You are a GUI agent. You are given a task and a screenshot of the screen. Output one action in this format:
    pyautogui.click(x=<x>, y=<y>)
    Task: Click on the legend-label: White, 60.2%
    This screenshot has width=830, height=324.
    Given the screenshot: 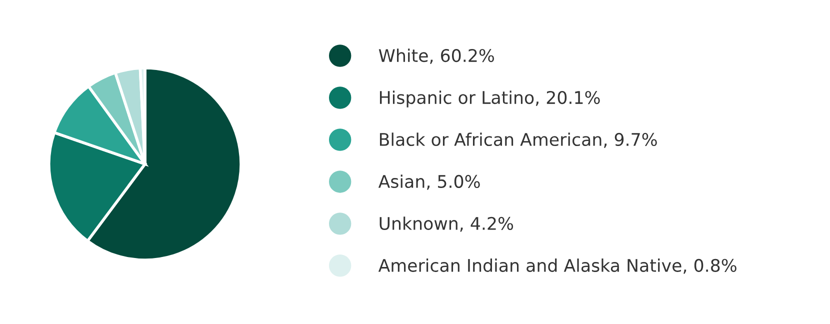 What is the action you would take?
    pyautogui.click(x=436, y=56)
    